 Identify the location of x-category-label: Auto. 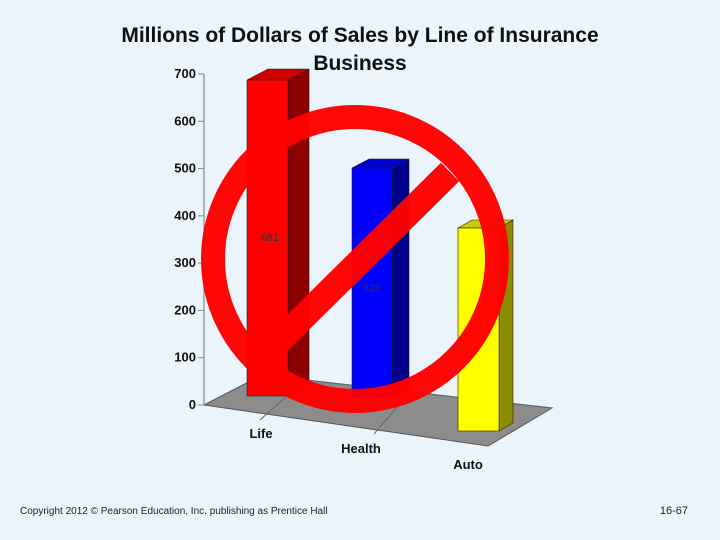
(468, 464).